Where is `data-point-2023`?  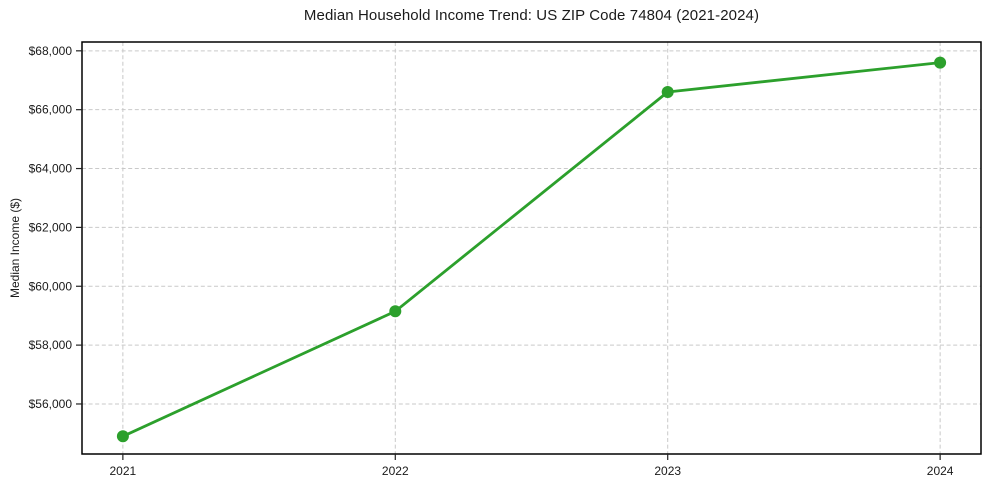 data-point-2023 is located at coordinates (667, 92).